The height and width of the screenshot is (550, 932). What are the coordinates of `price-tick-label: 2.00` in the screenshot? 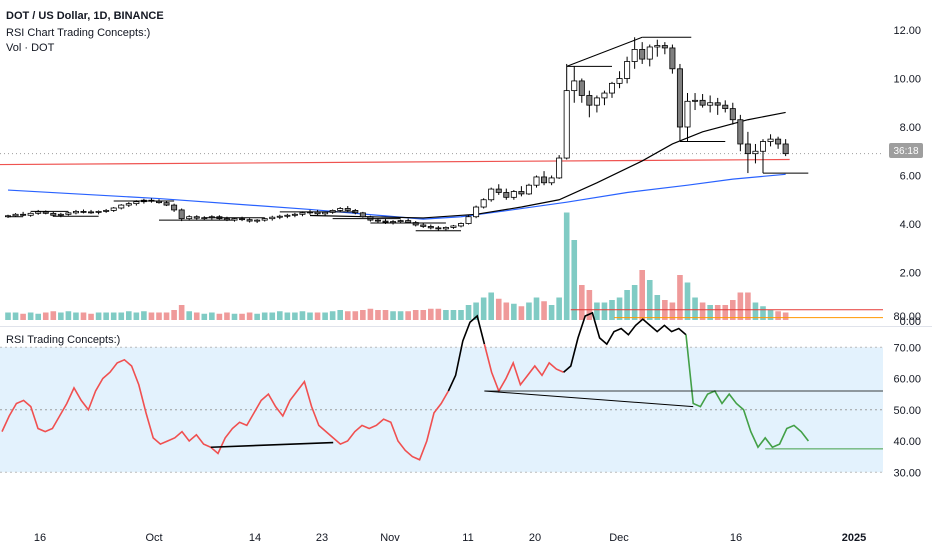 It's located at (910, 274).